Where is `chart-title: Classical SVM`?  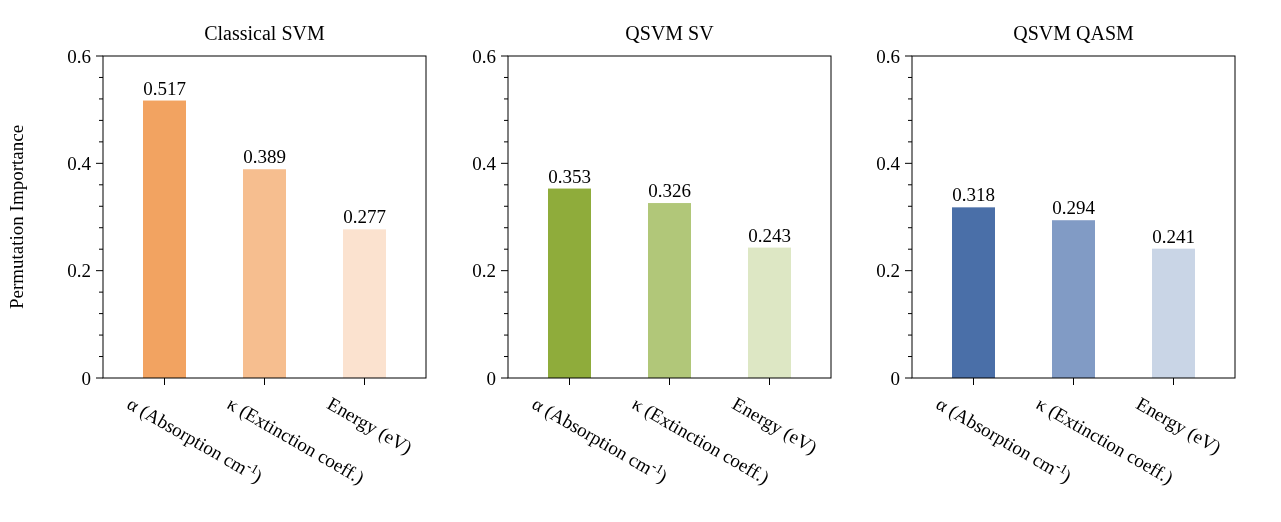
chart-title: Classical SVM is located at coordinates (264, 33).